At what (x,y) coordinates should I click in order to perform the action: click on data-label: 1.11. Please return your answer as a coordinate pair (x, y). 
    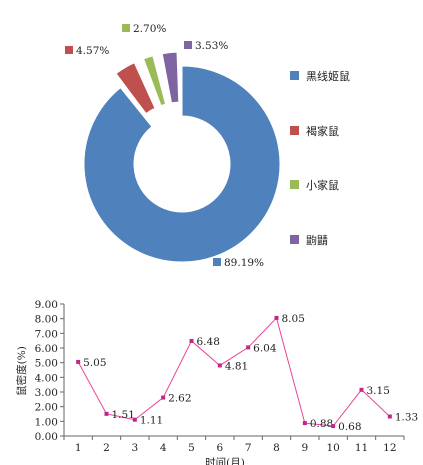
    Looking at the image, I should click on (151, 421).